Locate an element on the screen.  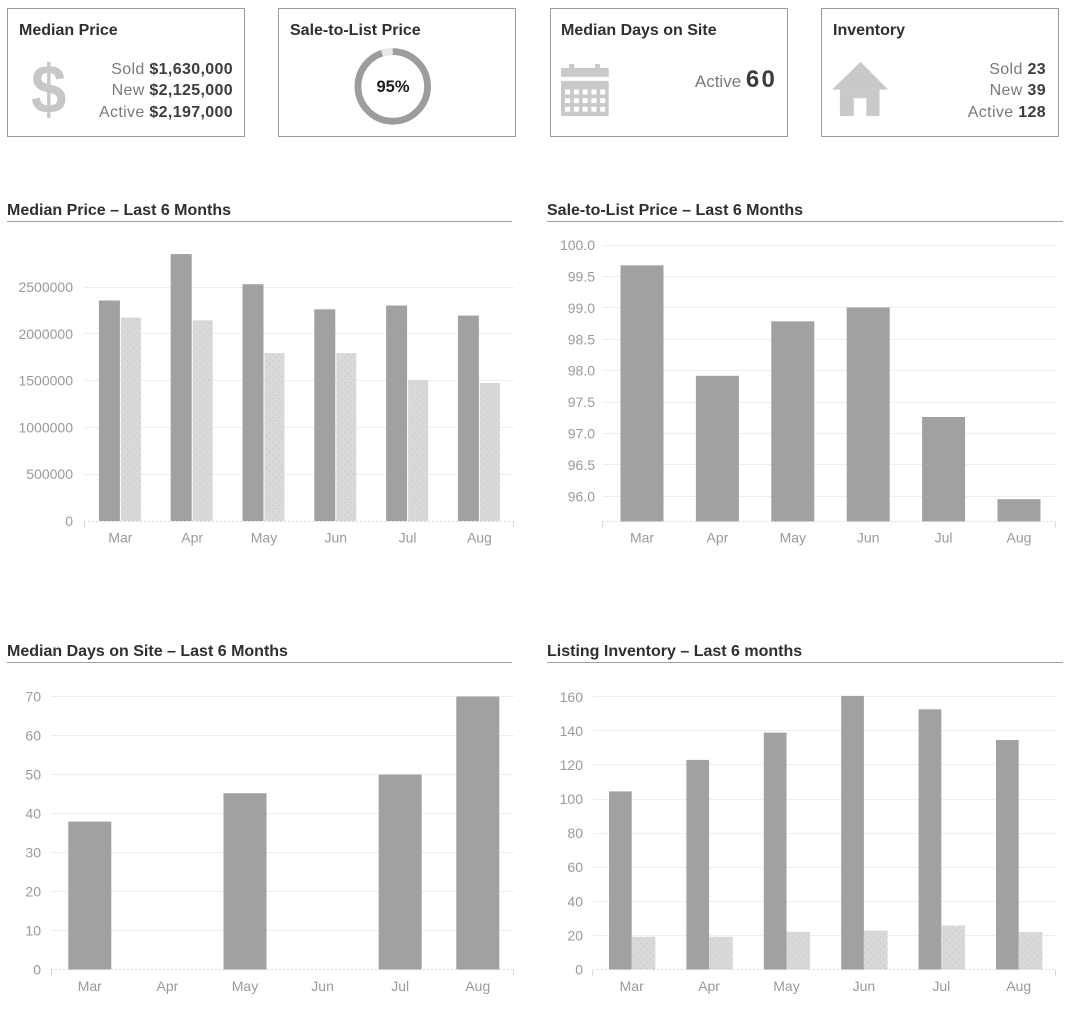
svg-text: 50 is located at coordinates (33, 775).